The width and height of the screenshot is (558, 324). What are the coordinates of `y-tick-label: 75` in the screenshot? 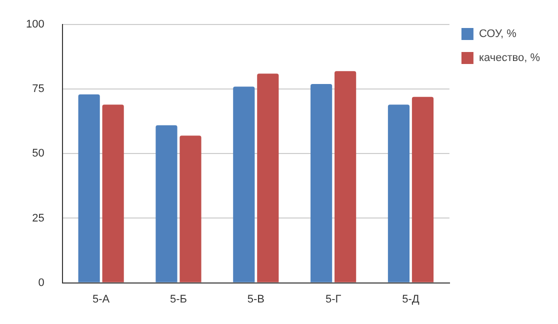 It's located at (38, 89).